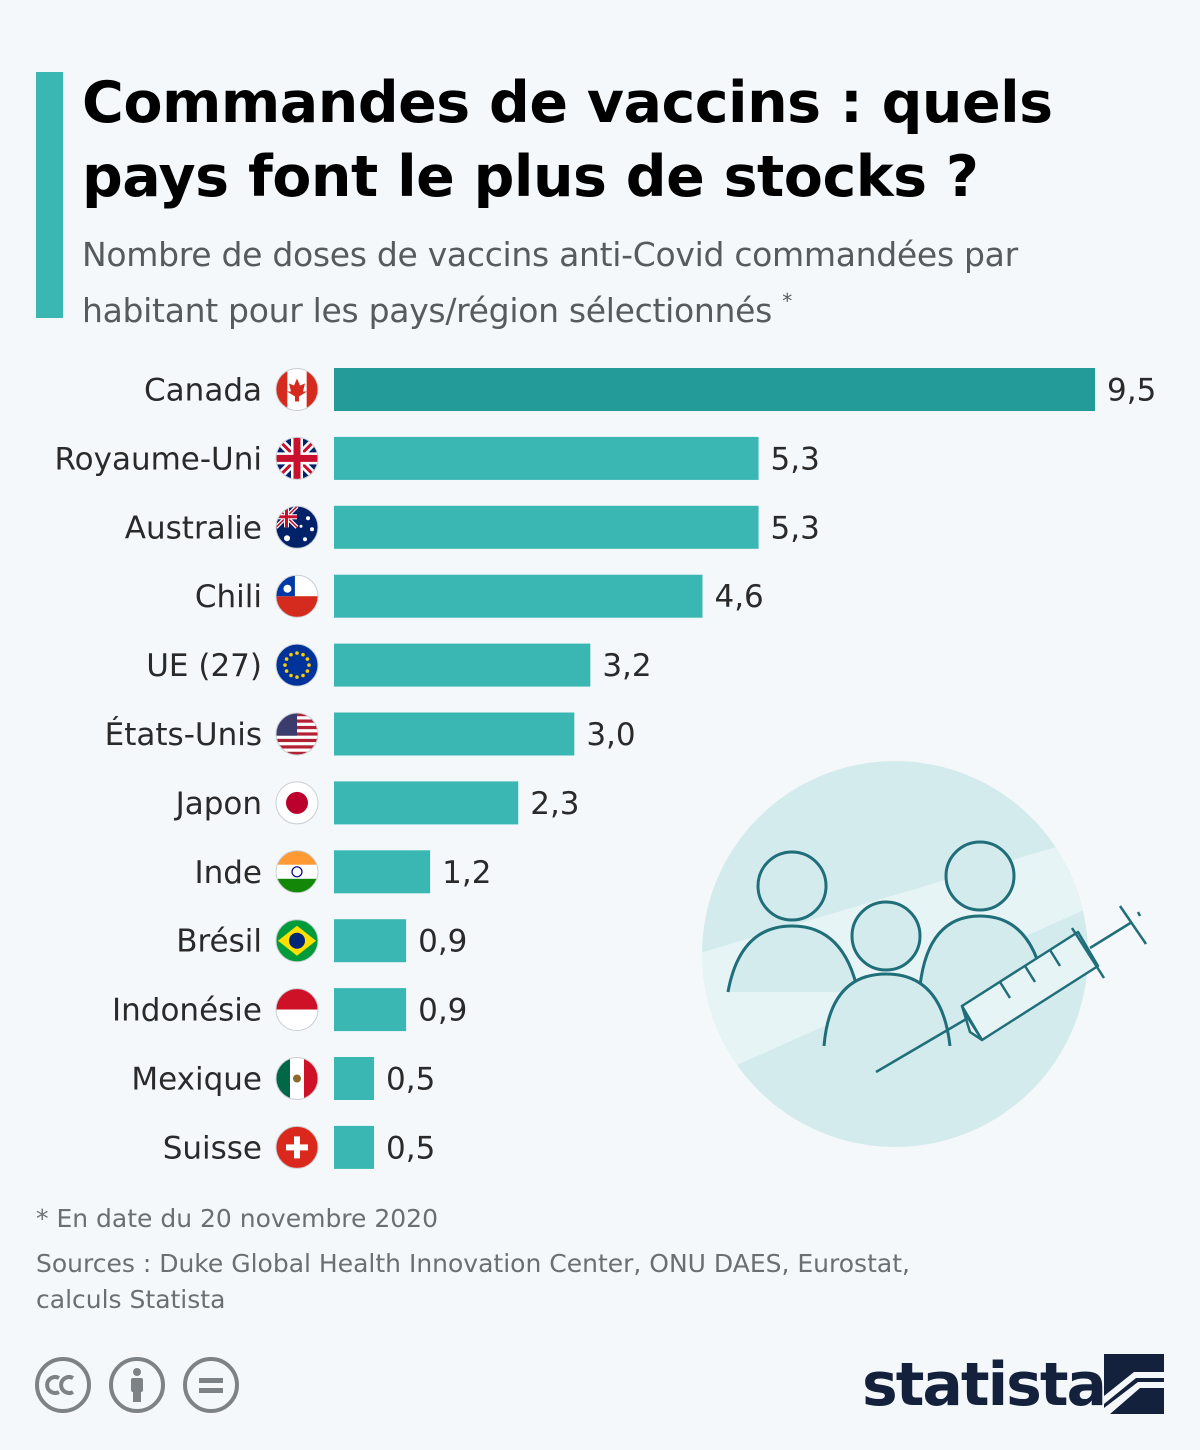 The image size is (1200, 1450). What do you see at coordinates (297, 872) in the screenshot?
I see `india-flag` at bounding box center [297, 872].